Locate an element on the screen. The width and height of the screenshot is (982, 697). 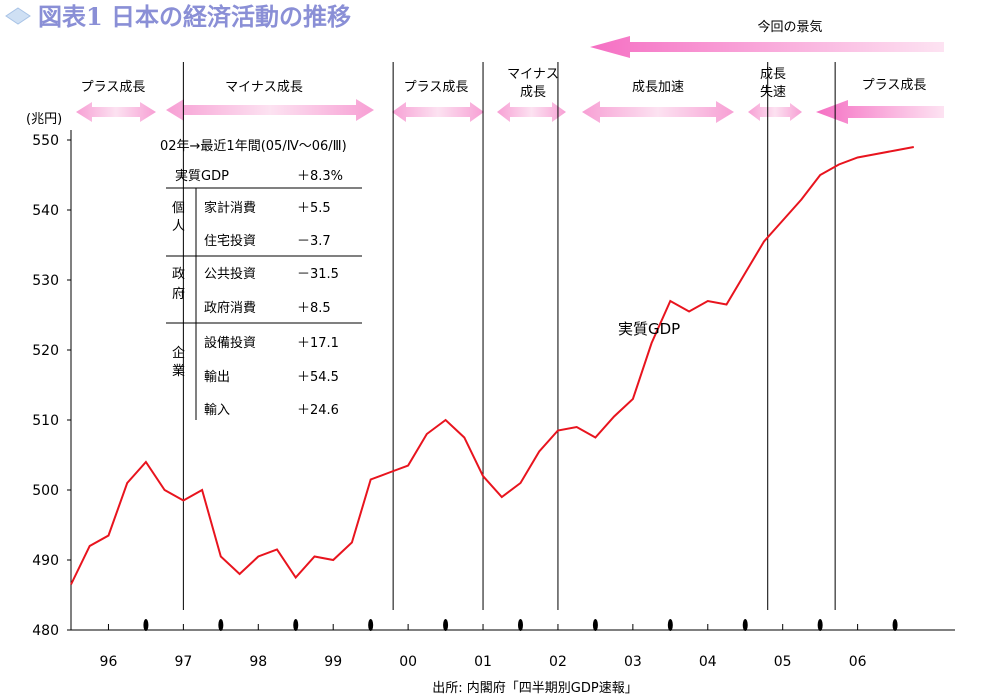
group-label-3a: 企 is located at coordinates (178, 353).